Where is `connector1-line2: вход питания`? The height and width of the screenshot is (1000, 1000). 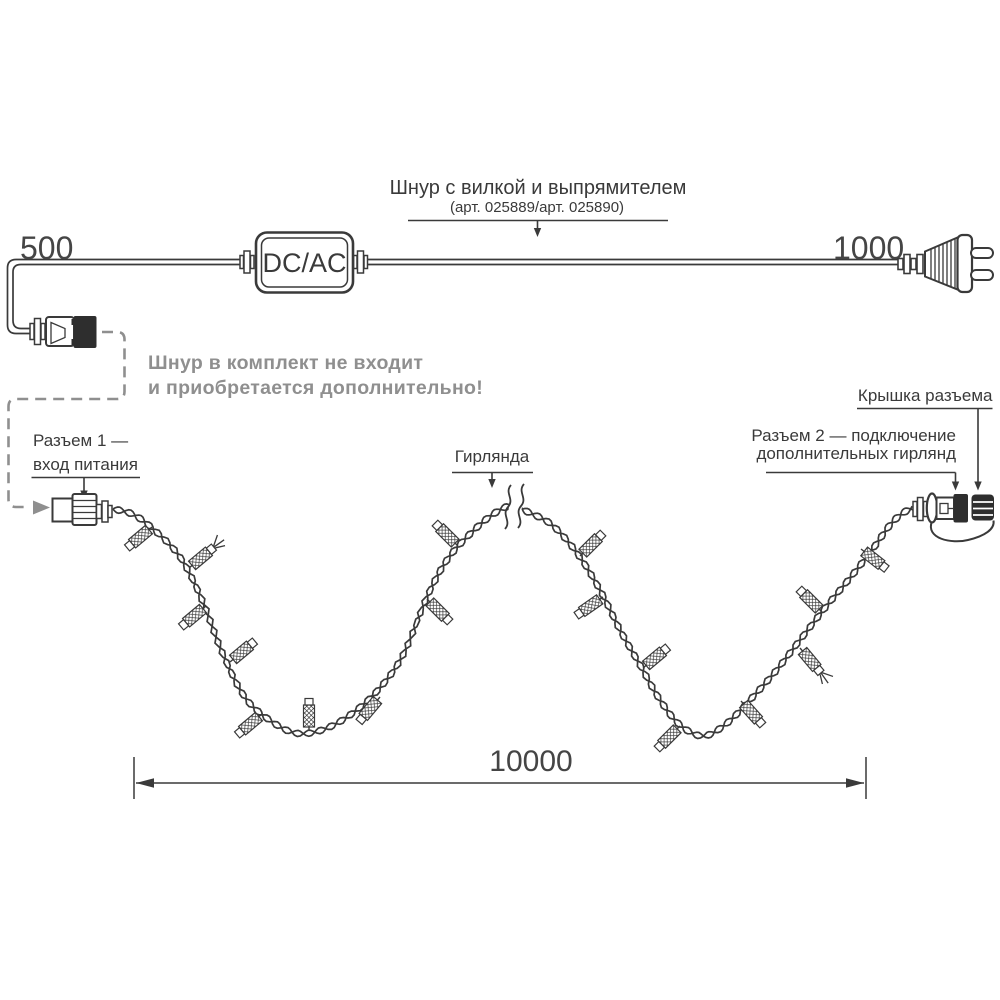 connector1-line2: вход питания is located at coordinates (85, 464).